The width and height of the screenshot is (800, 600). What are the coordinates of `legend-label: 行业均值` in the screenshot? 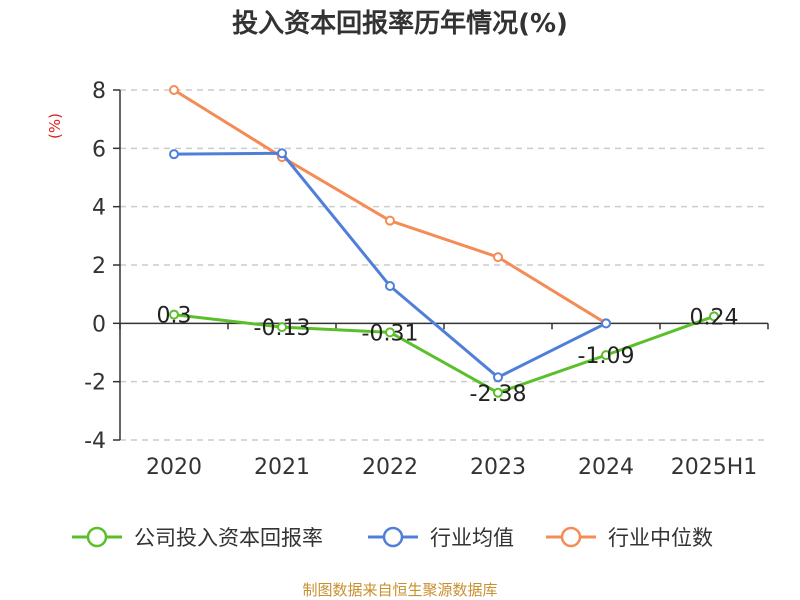 It's located at (472, 538).